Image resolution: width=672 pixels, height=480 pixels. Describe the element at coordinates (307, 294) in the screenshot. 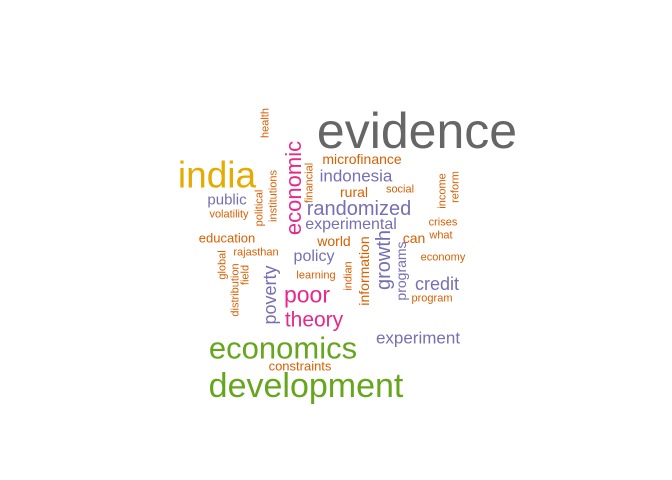

I see `cloud-word-poor: poor` at that location.